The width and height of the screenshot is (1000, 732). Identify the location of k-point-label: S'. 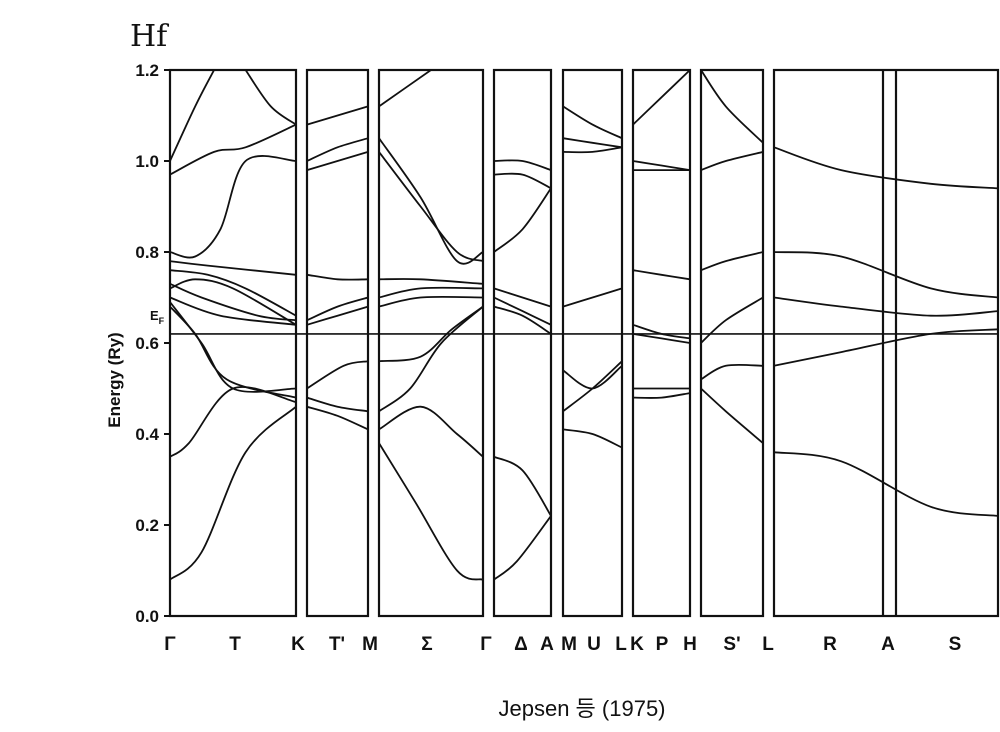
(731, 644).